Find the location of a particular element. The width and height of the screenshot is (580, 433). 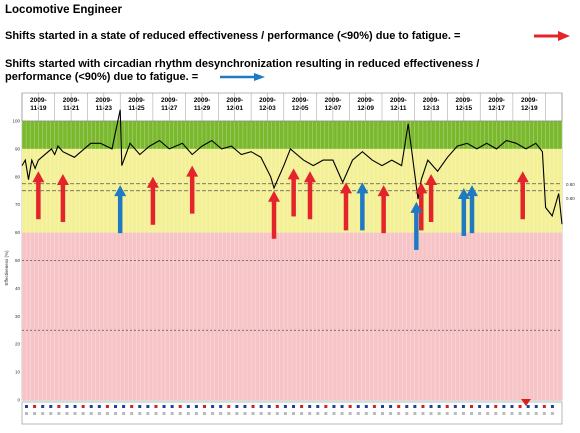

x-tick-label: 11-29 is located at coordinates (202, 108).